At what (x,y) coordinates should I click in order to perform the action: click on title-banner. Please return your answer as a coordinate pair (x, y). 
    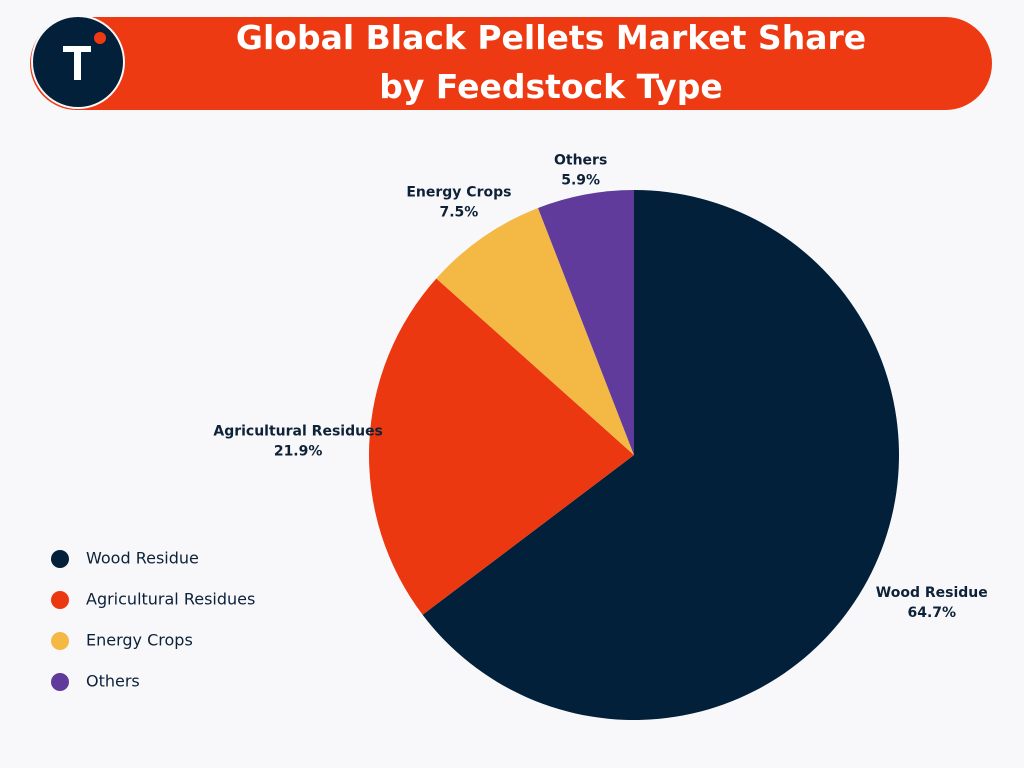
    Looking at the image, I should click on (511, 63).